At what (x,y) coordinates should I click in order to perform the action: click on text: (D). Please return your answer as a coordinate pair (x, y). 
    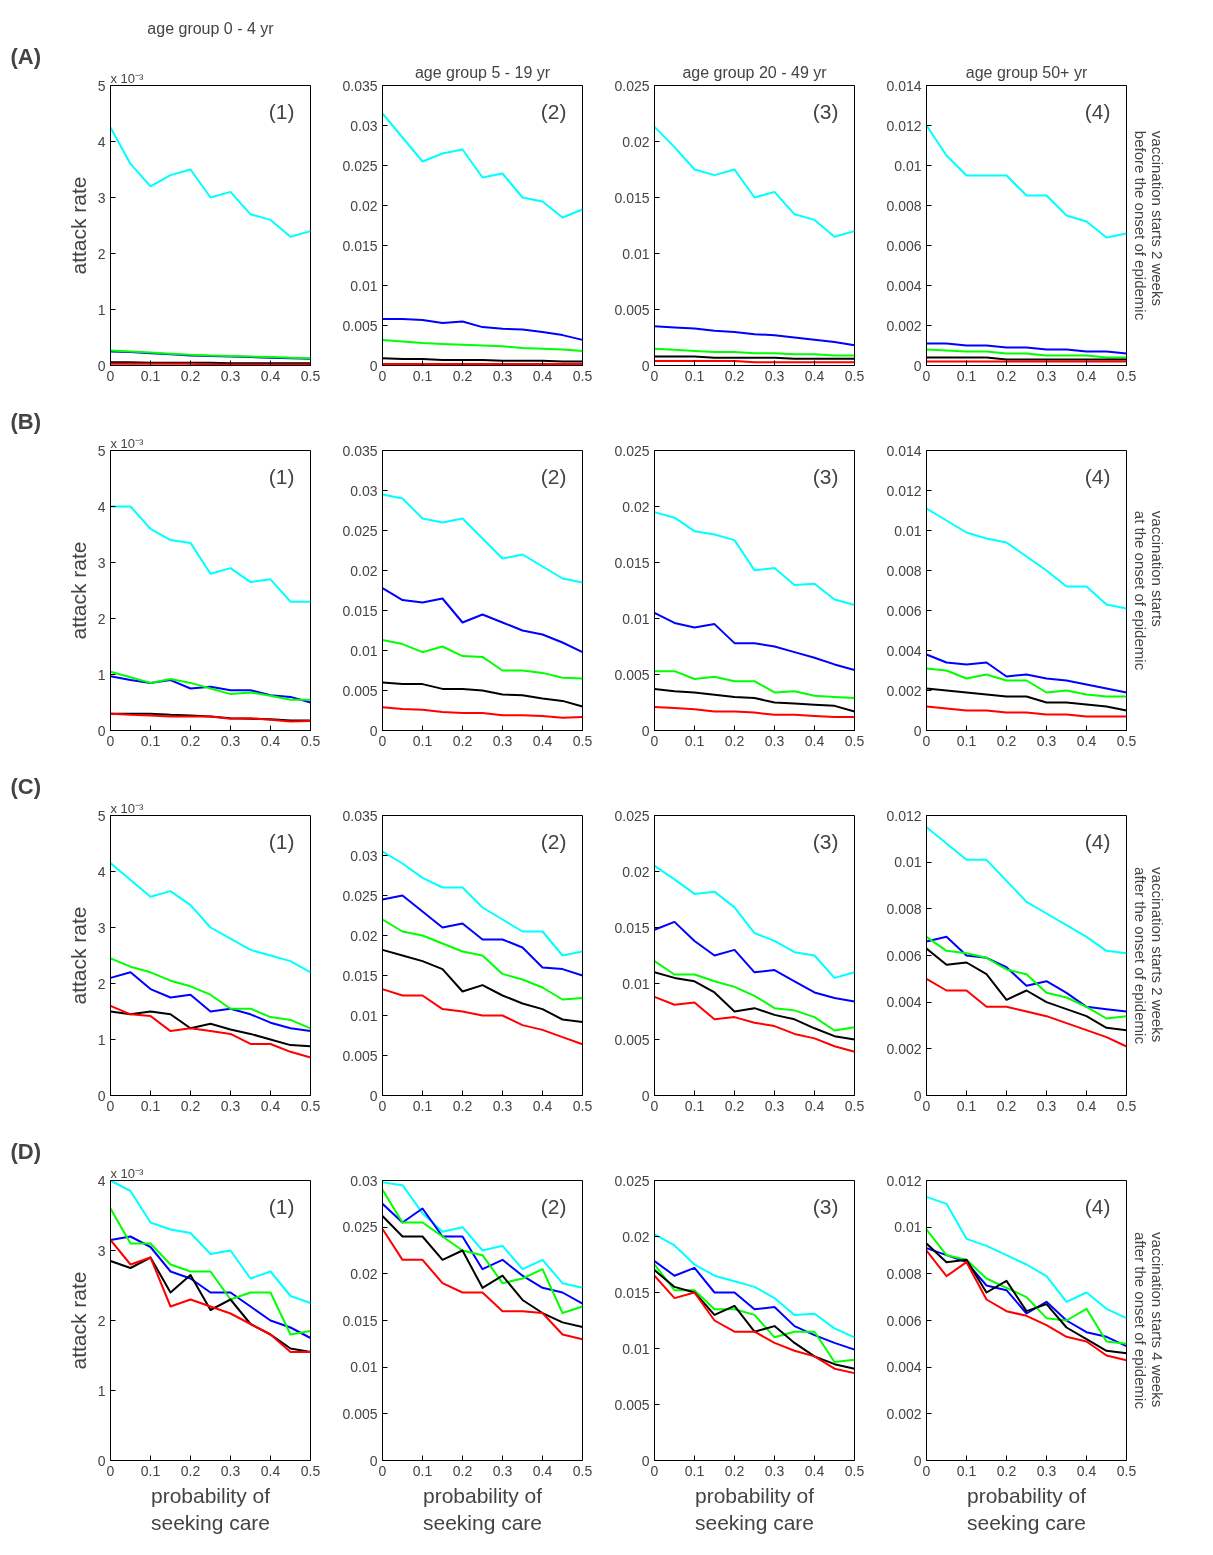
    Looking at the image, I should click on (26, 1151).